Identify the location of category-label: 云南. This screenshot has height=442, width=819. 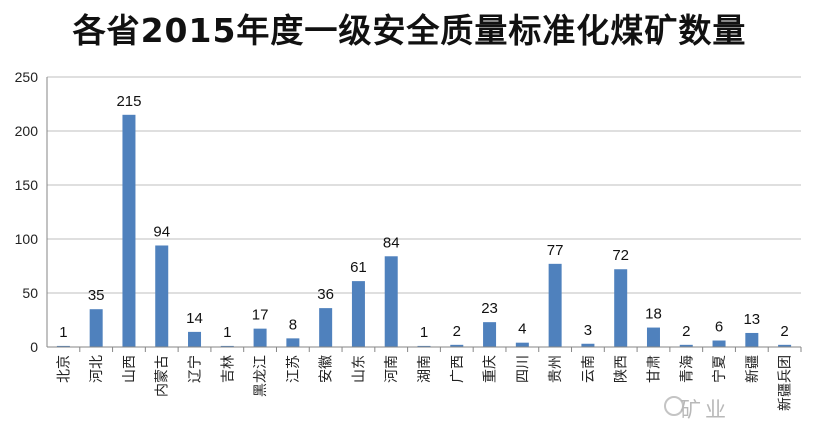
(589, 369).